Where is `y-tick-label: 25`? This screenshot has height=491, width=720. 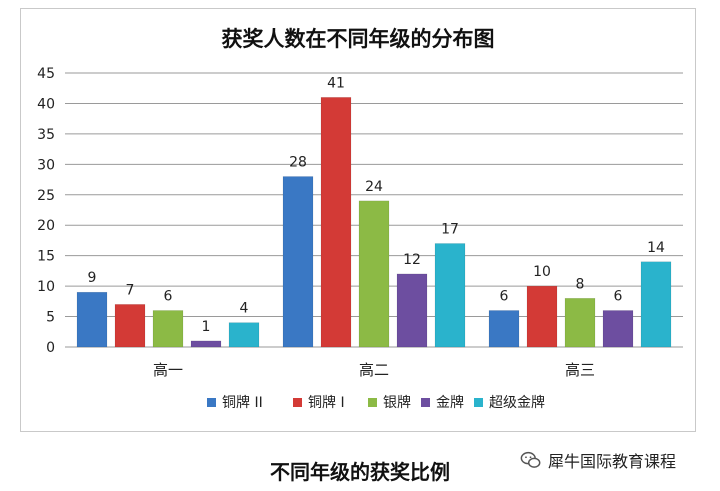 y-tick-label: 25 is located at coordinates (46, 196).